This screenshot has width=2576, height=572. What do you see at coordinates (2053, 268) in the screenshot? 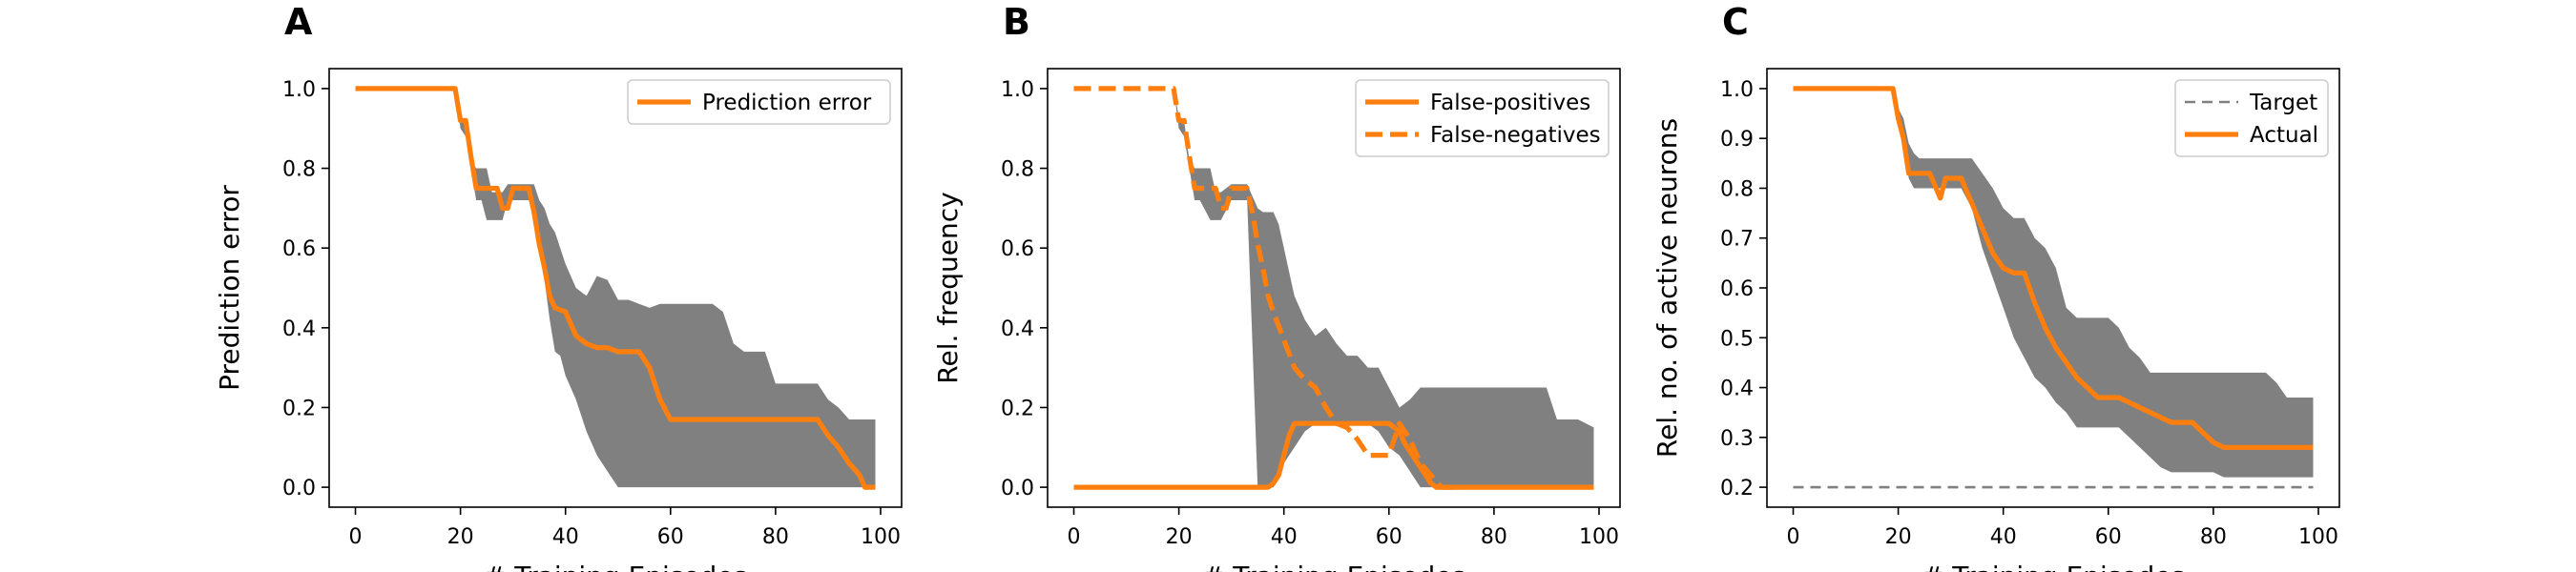
I see `series-line-actual` at bounding box center [2053, 268].